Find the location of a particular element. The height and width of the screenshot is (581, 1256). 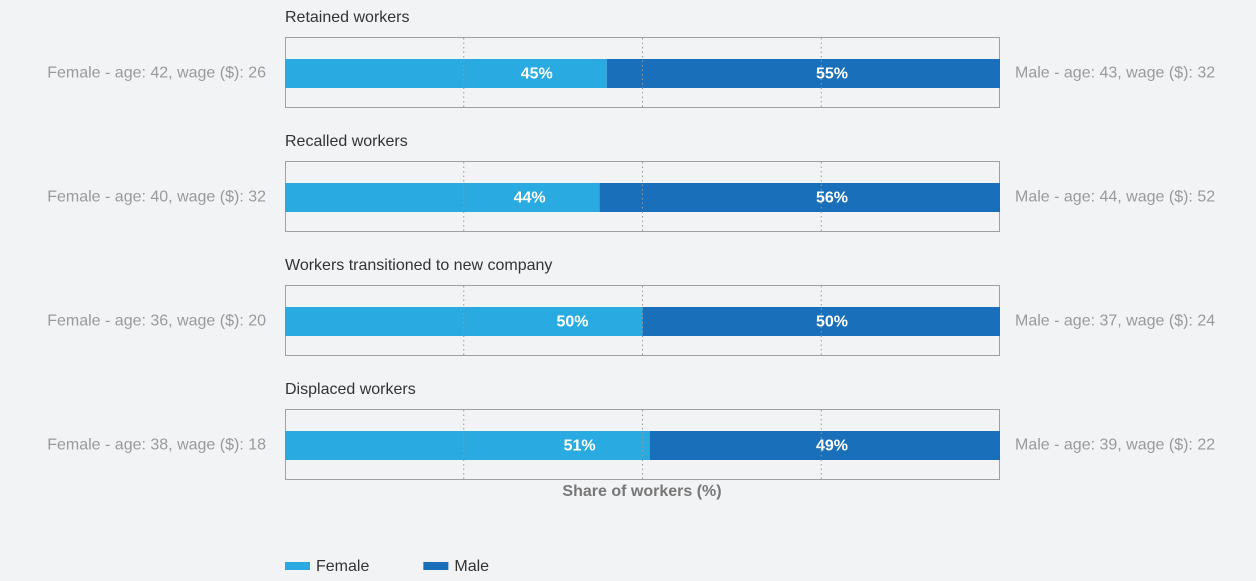

right-label: Male - age: 39, wage ($): 22 is located at coordinates (1115, 445).